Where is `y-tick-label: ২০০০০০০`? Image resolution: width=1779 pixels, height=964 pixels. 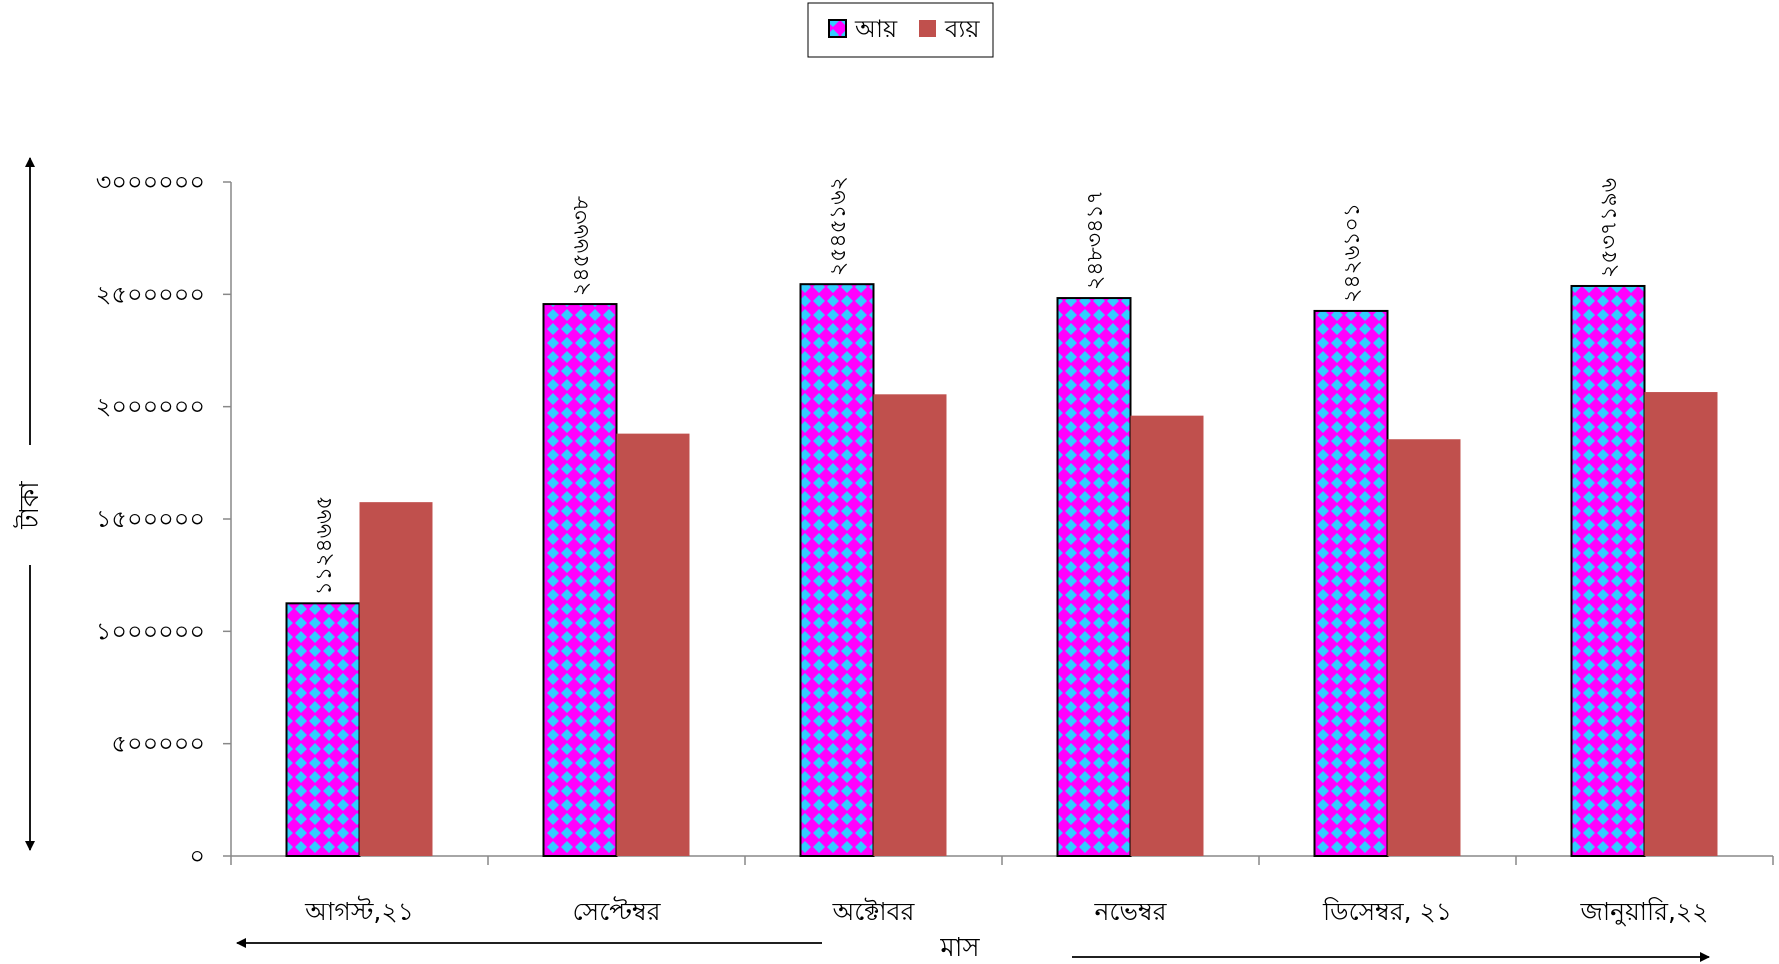
y-tick-label: ২০০০০০০ is located at coordinates (150, 407).